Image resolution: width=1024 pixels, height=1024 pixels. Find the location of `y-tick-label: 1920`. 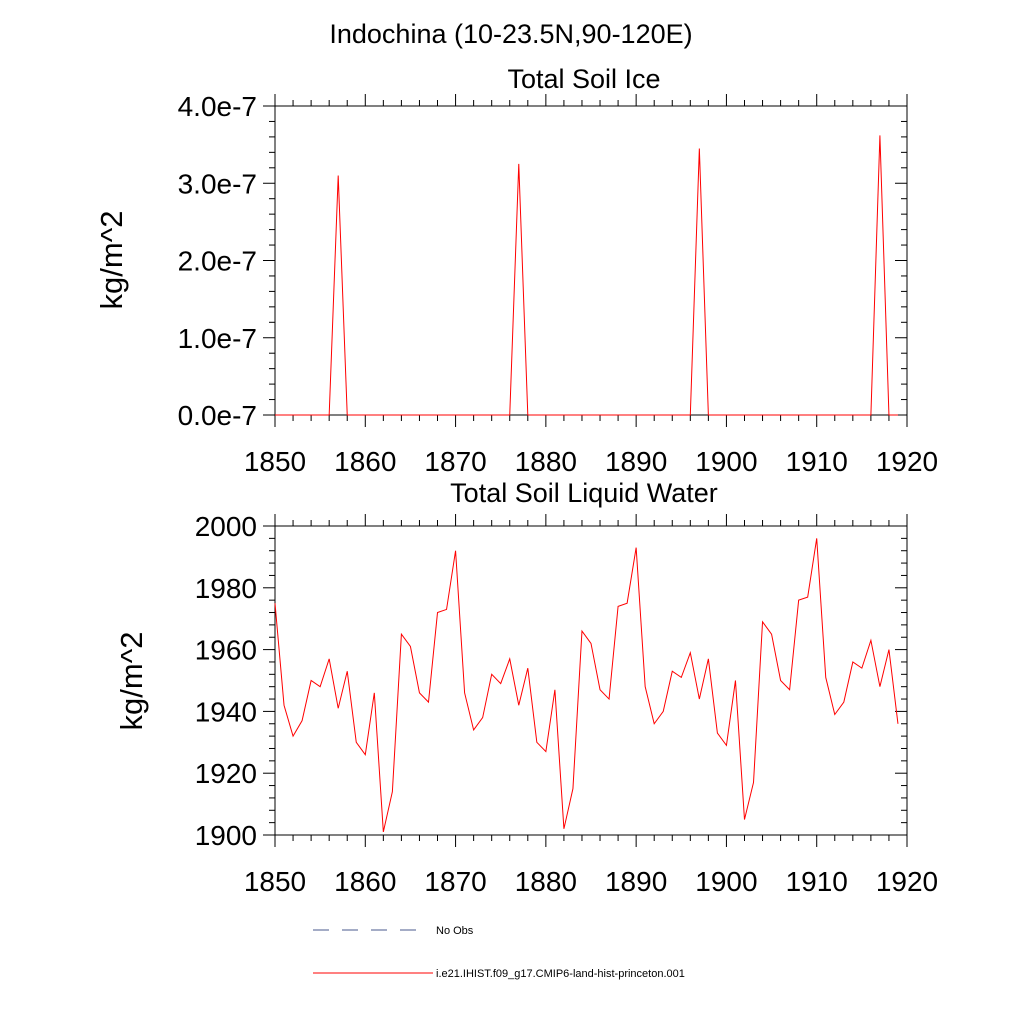

y-tick-label: 1920 is located at coordinates (226, 773).